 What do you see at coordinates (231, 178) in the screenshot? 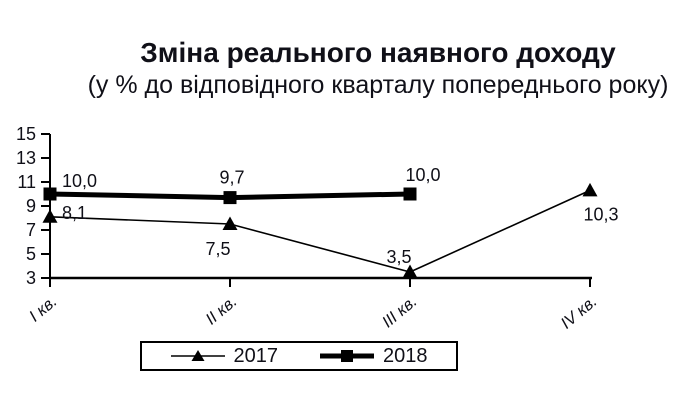
I see `data-label: 9,7` at bounding box center [231, 178].